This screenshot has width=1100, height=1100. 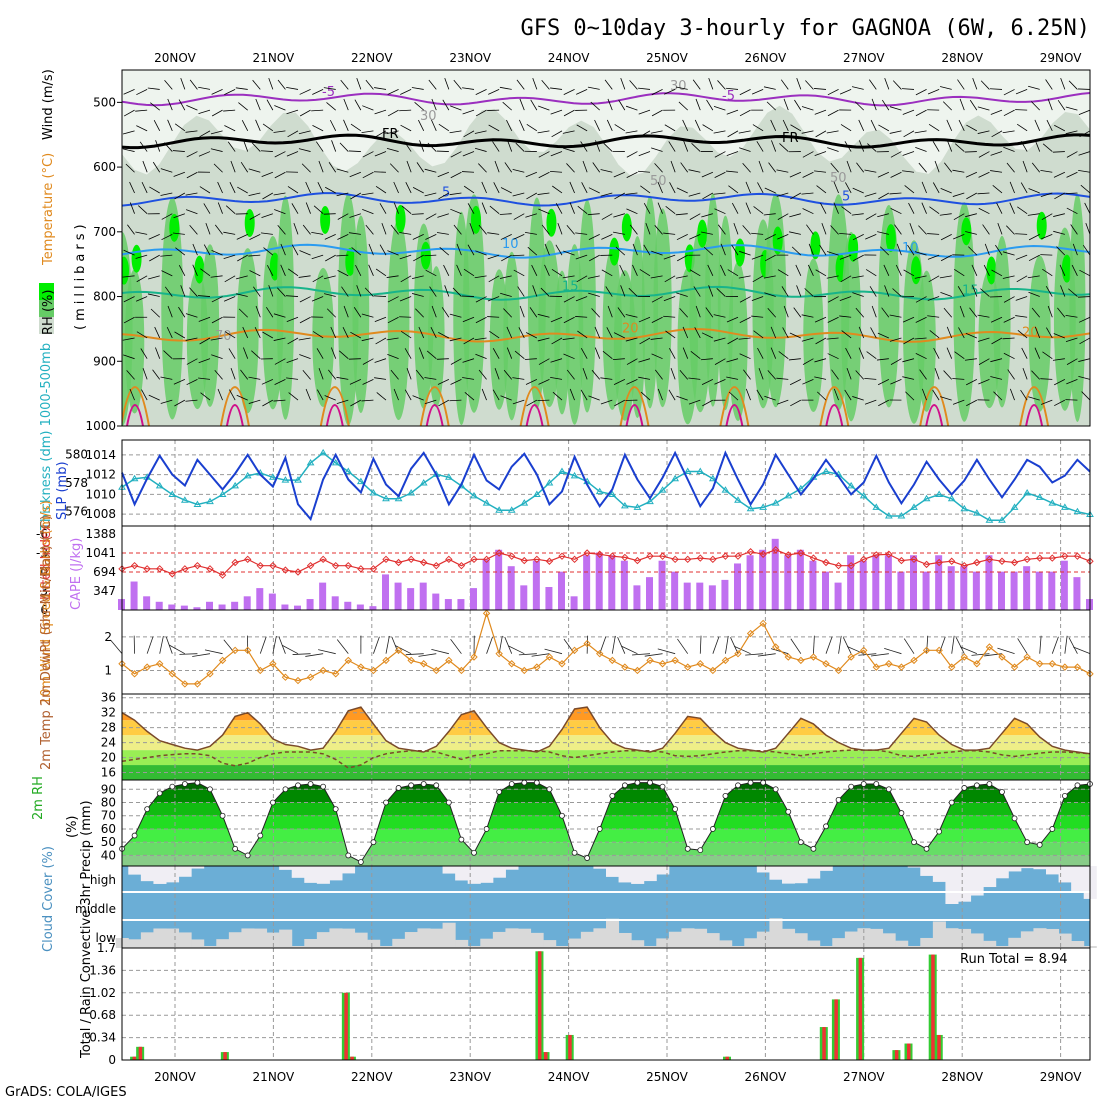 I want to click on x-tick-label-top: 29NOV, so click(x=1061, y=58).